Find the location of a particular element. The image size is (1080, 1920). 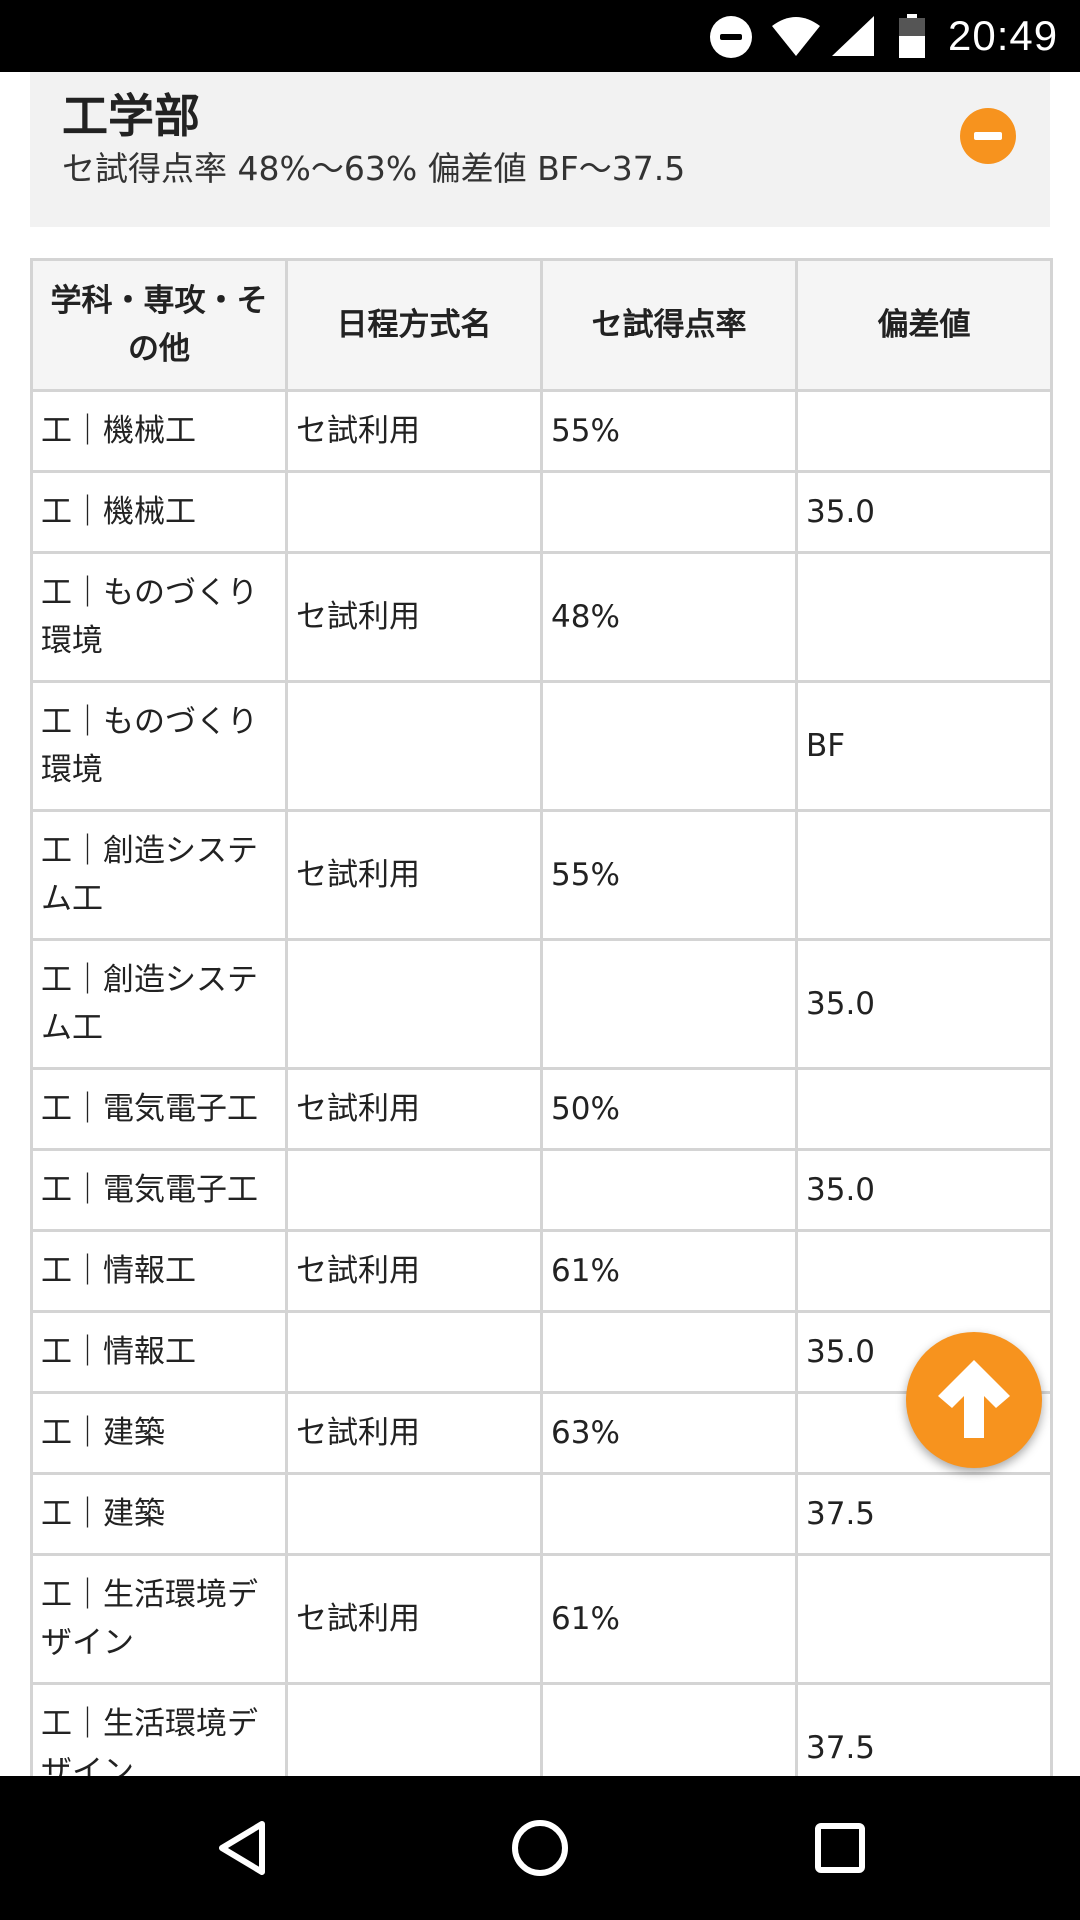

table-row: 工｜創造システム工 35.0 is located at coordinates (541, 1004).